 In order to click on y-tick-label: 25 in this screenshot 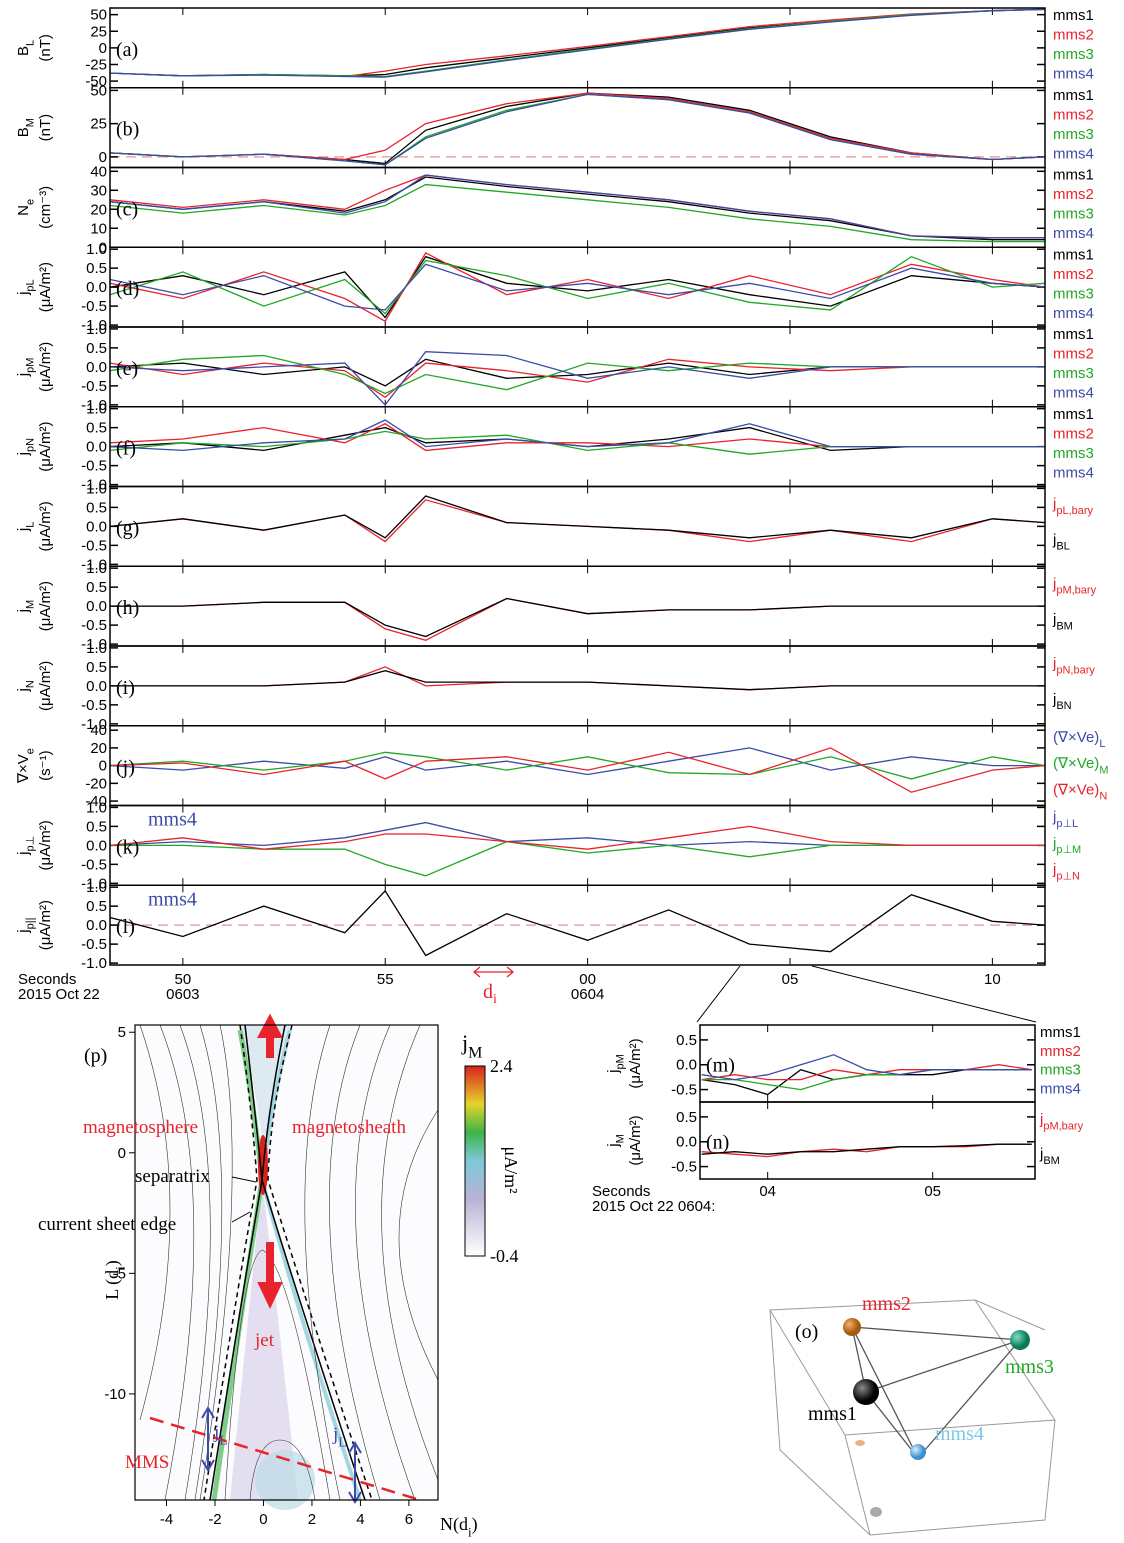, I will do `click(98, 124)`.